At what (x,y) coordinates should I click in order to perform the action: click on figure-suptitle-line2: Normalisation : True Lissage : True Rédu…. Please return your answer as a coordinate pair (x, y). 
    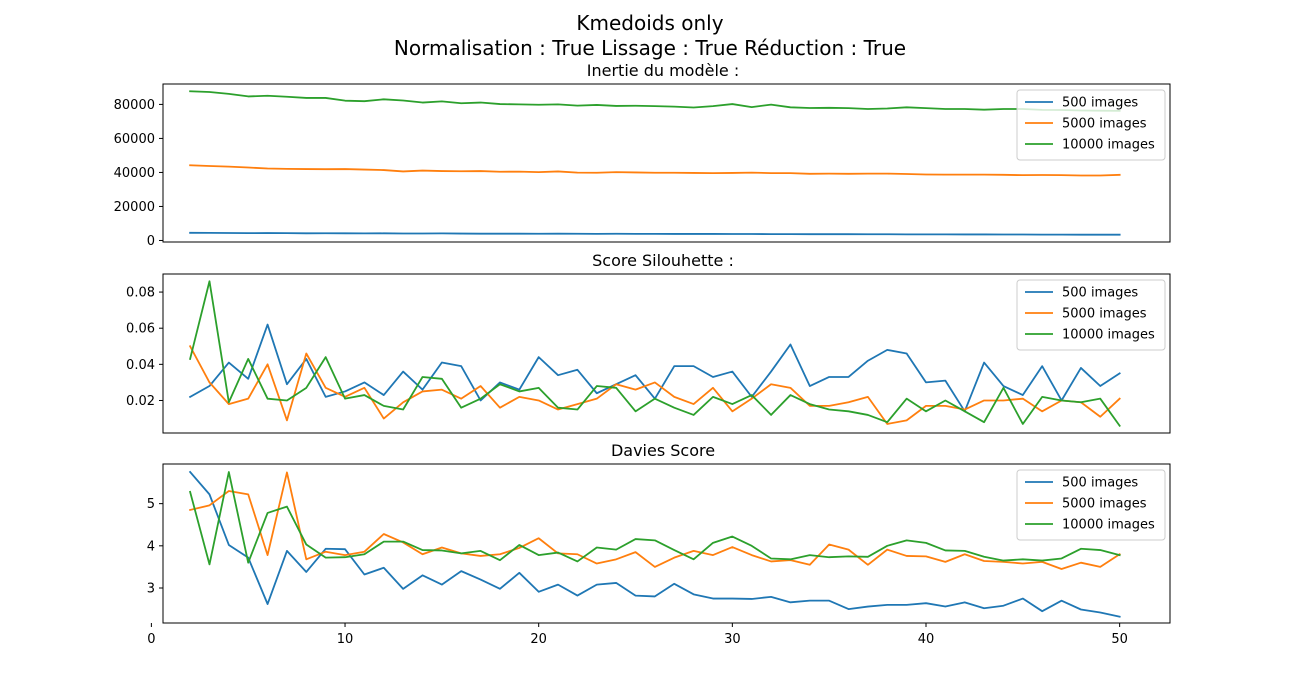
    Looking at the image, I should click on (650, 48).